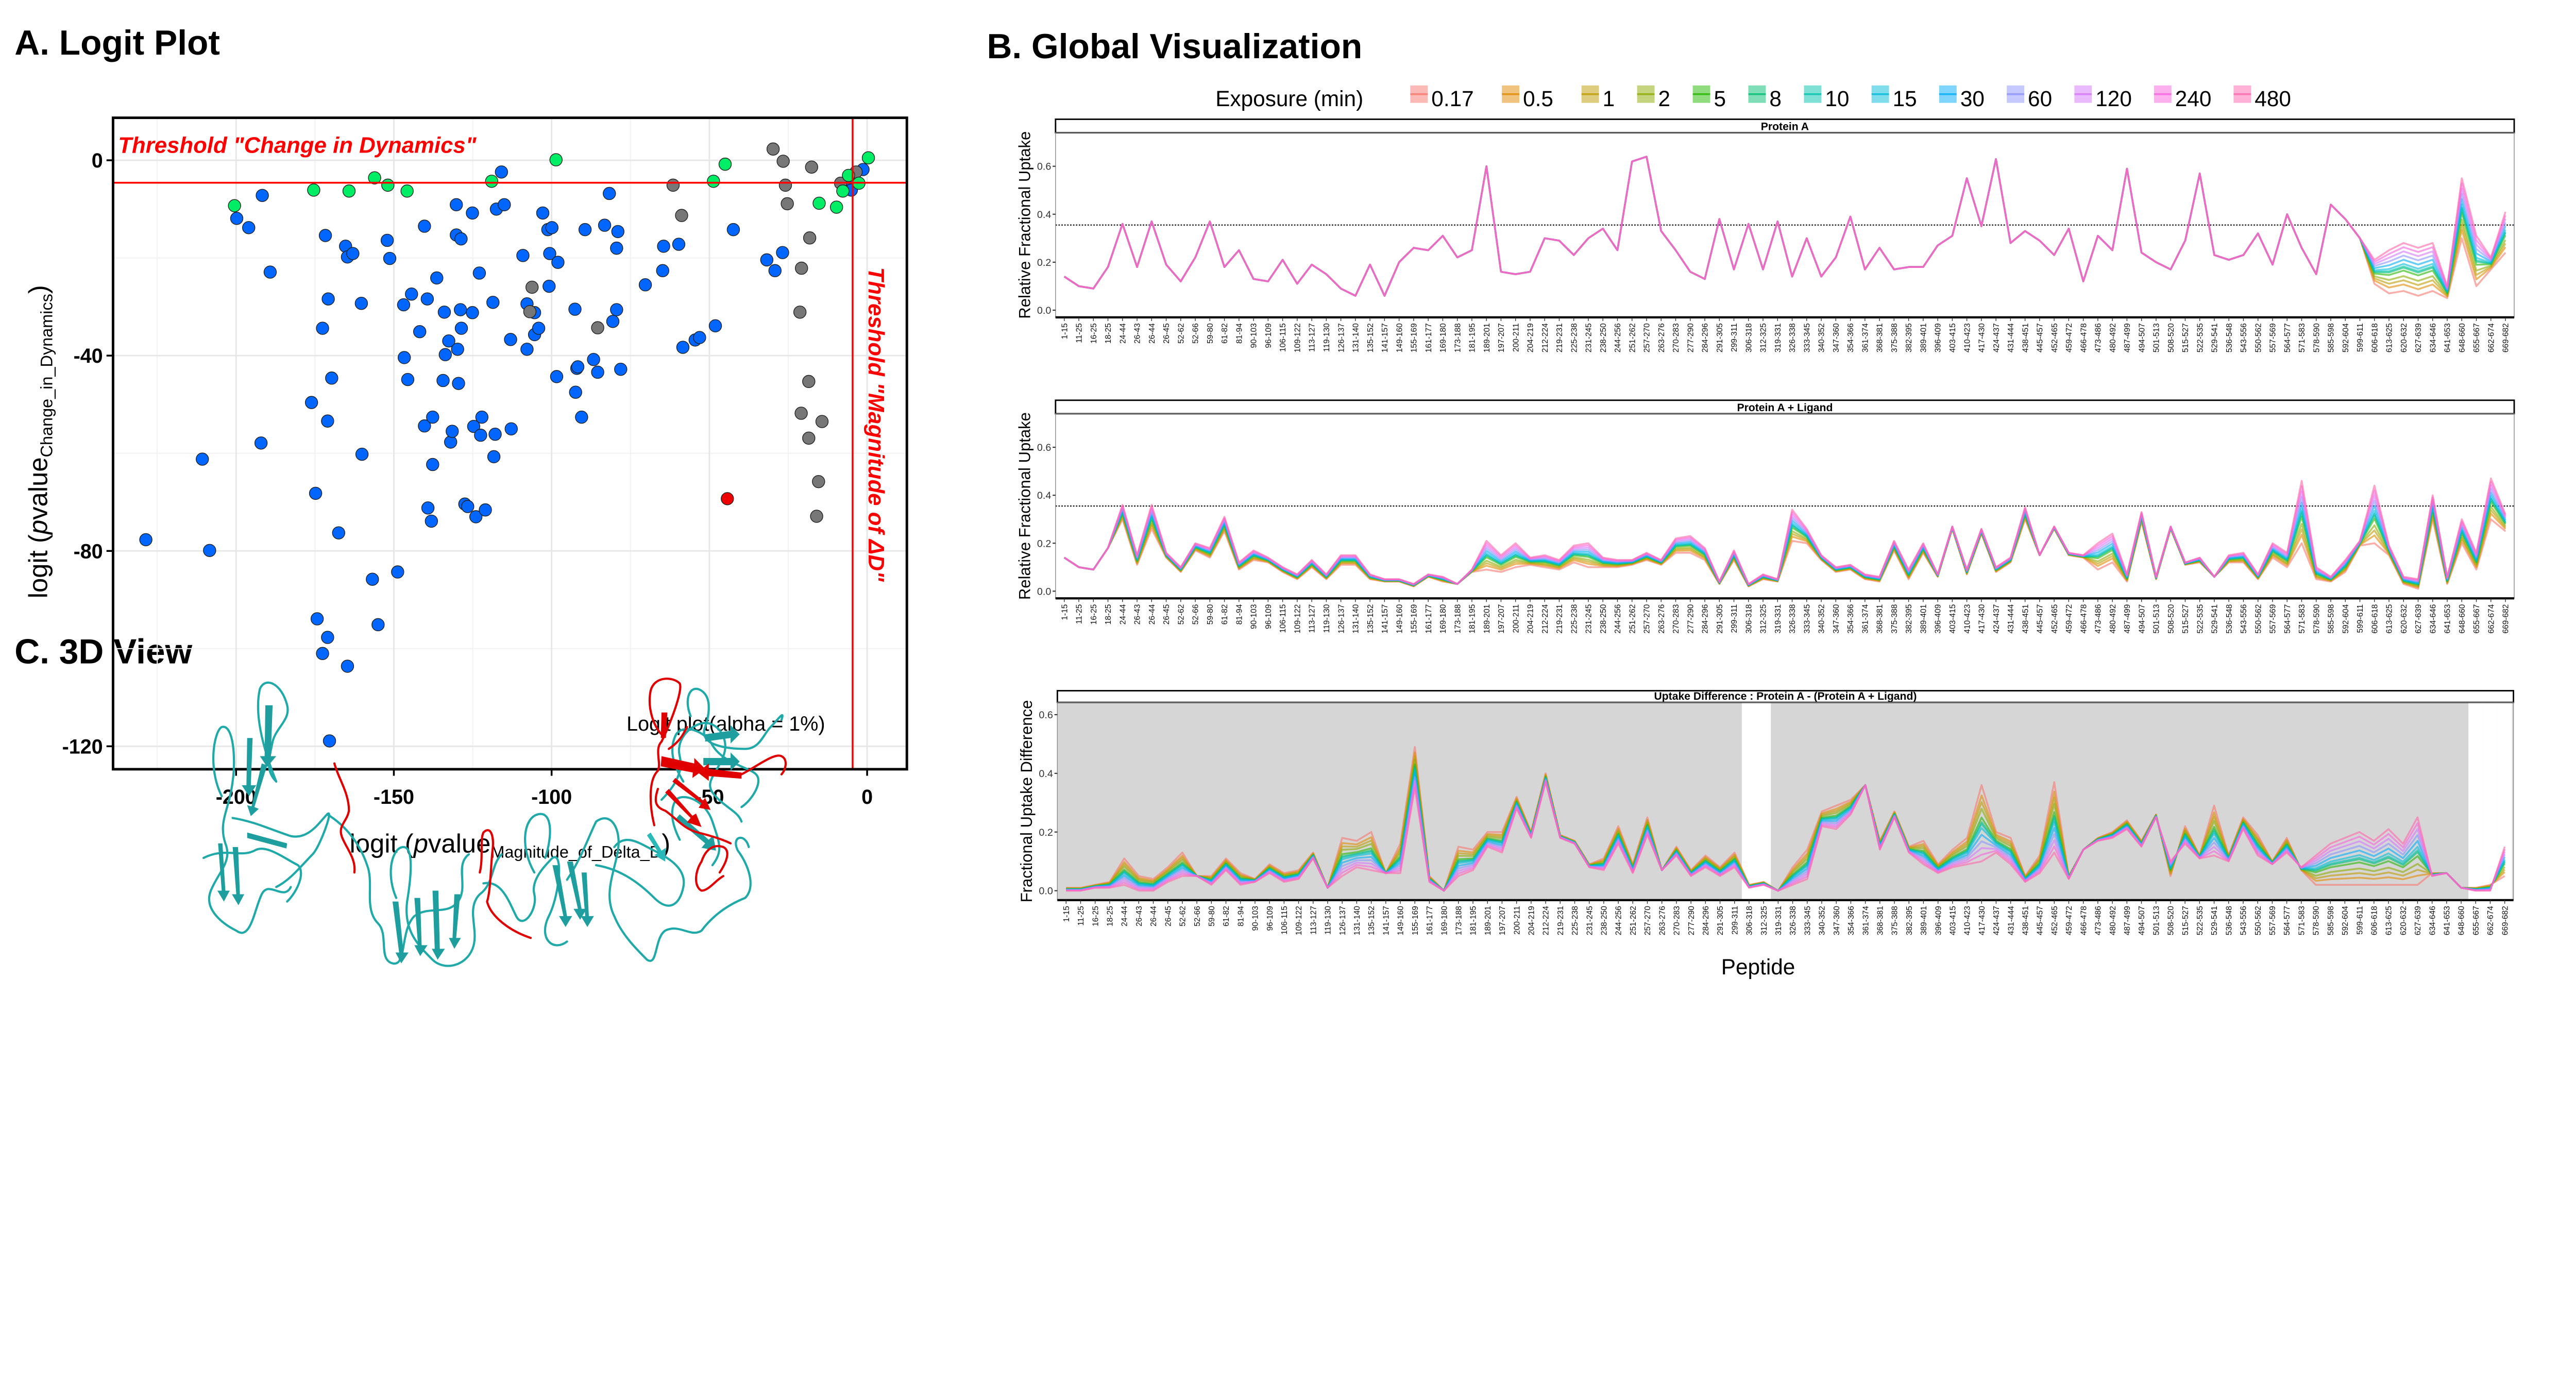 Image resolution: width=2576 pixels, height=1400 pixels. I want to click on peptide-label: 347-360, so click(1836, 337).